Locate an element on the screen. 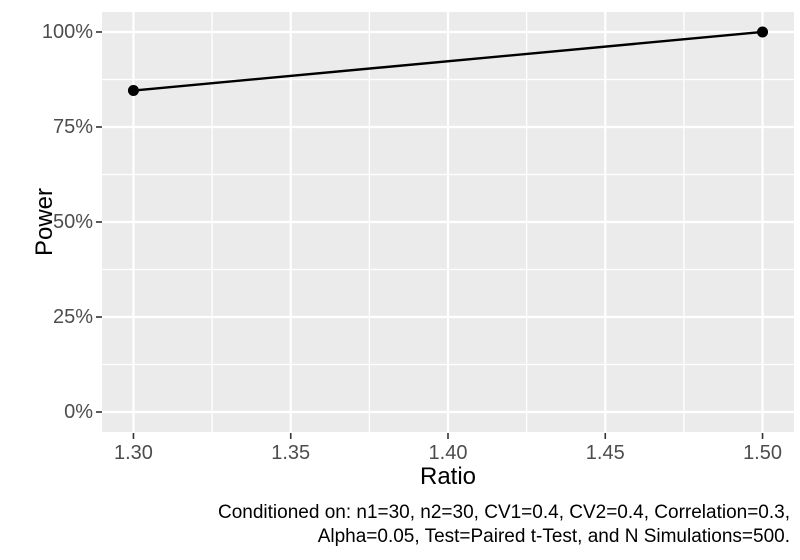 Image resolution: width=800 pixels, height=560 pixels. x-axis-title: Ratio is located at coordinates (448, 476).